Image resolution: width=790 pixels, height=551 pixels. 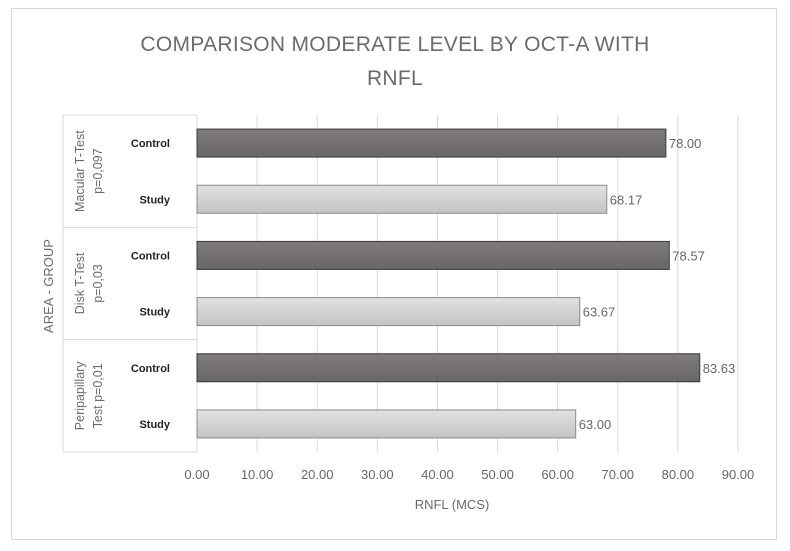 I want to click on data-label: 63.67, so click(x=599, y=312).